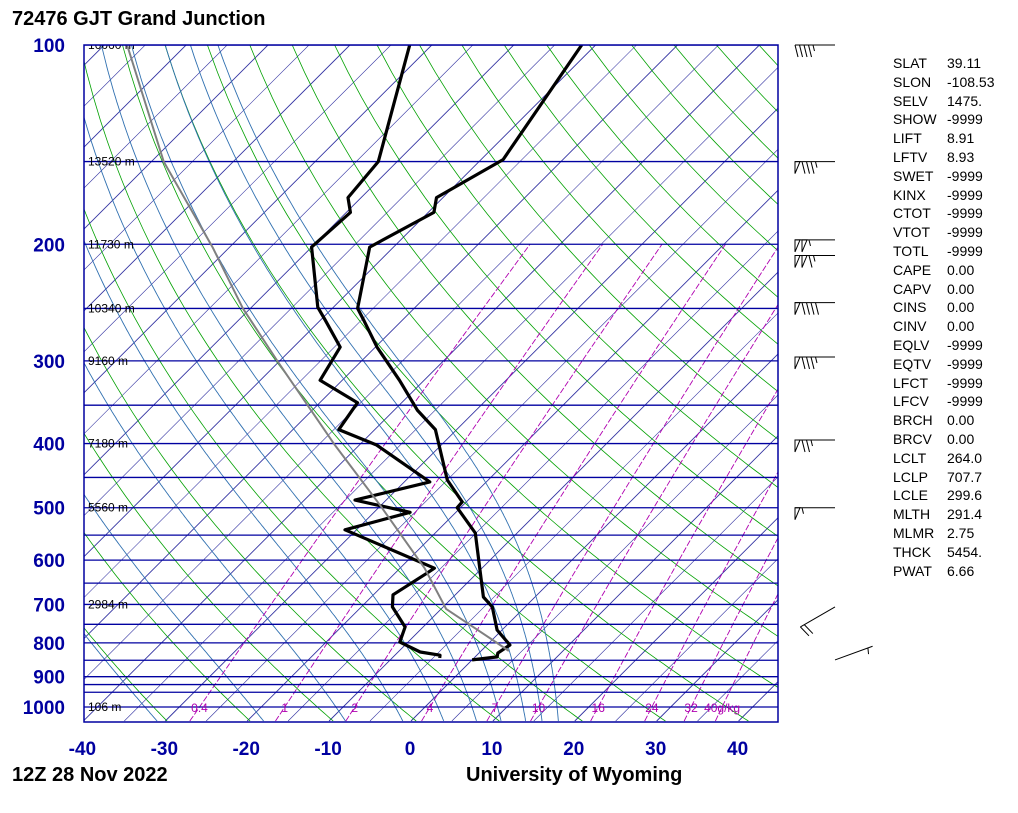 This screenshot has height=813, width=1018. I want to click on pressure-tick-label: 600, so click(49, 561).